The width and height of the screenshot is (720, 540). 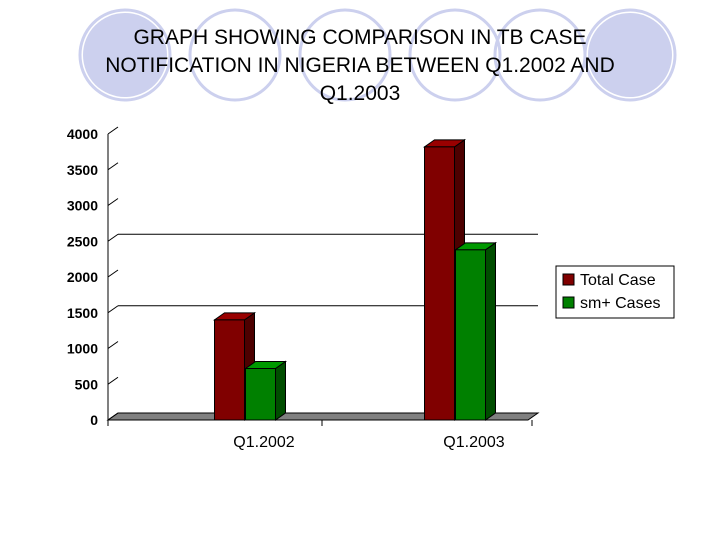 What do you see at coordinates (82, 206) in the screenshot?
I see `y-tick-label: 3000` at bounding box center [82, 206].